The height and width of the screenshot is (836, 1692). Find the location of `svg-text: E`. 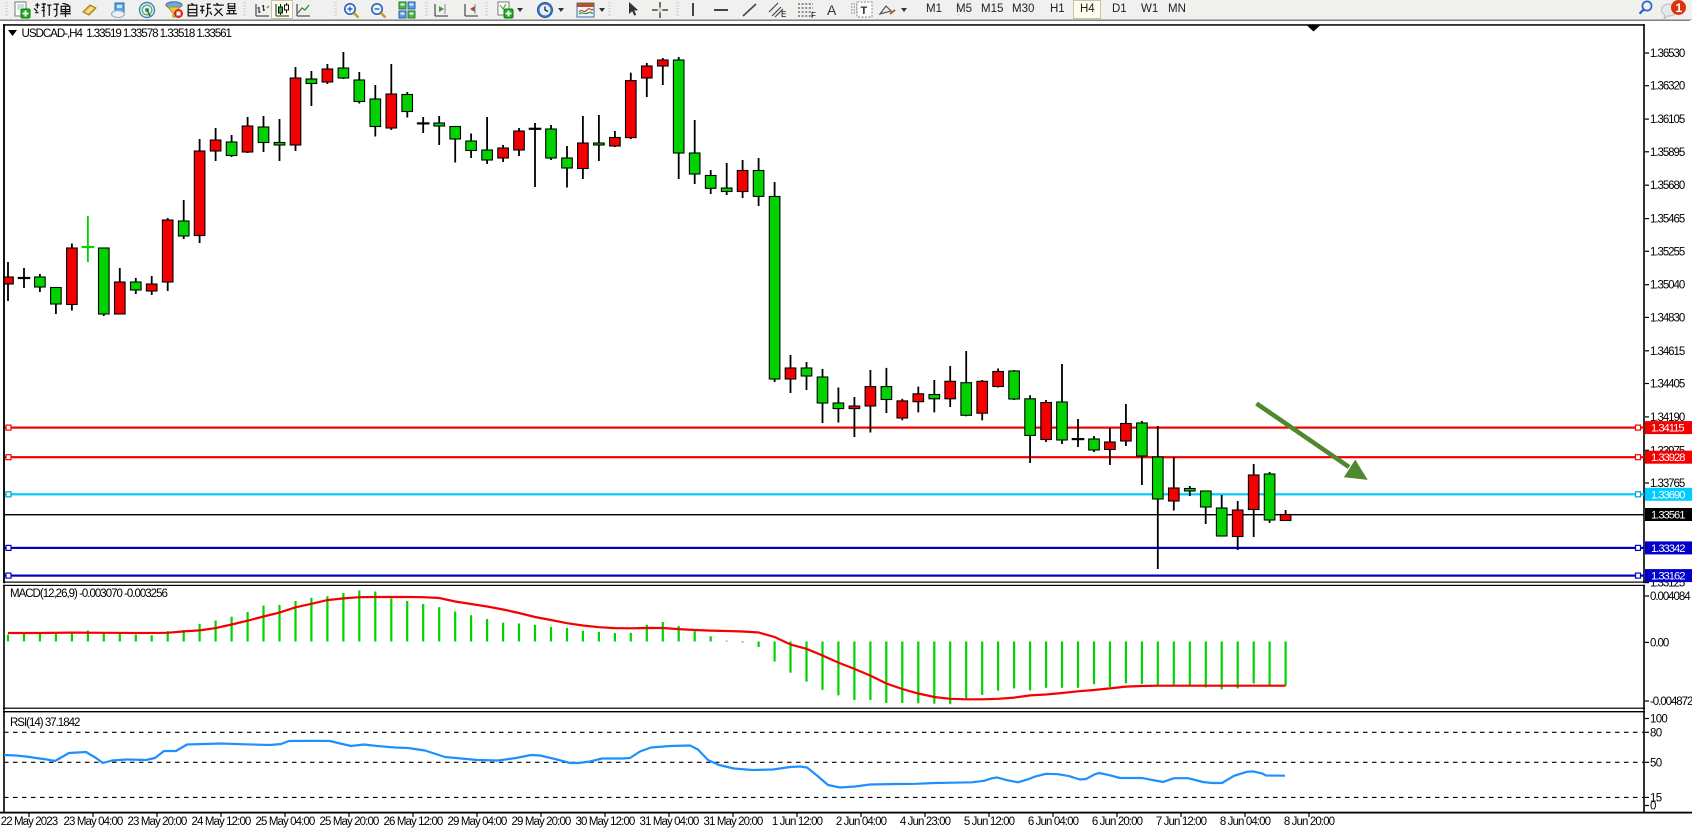

svg-text: E is located at coordinates (783, 14).